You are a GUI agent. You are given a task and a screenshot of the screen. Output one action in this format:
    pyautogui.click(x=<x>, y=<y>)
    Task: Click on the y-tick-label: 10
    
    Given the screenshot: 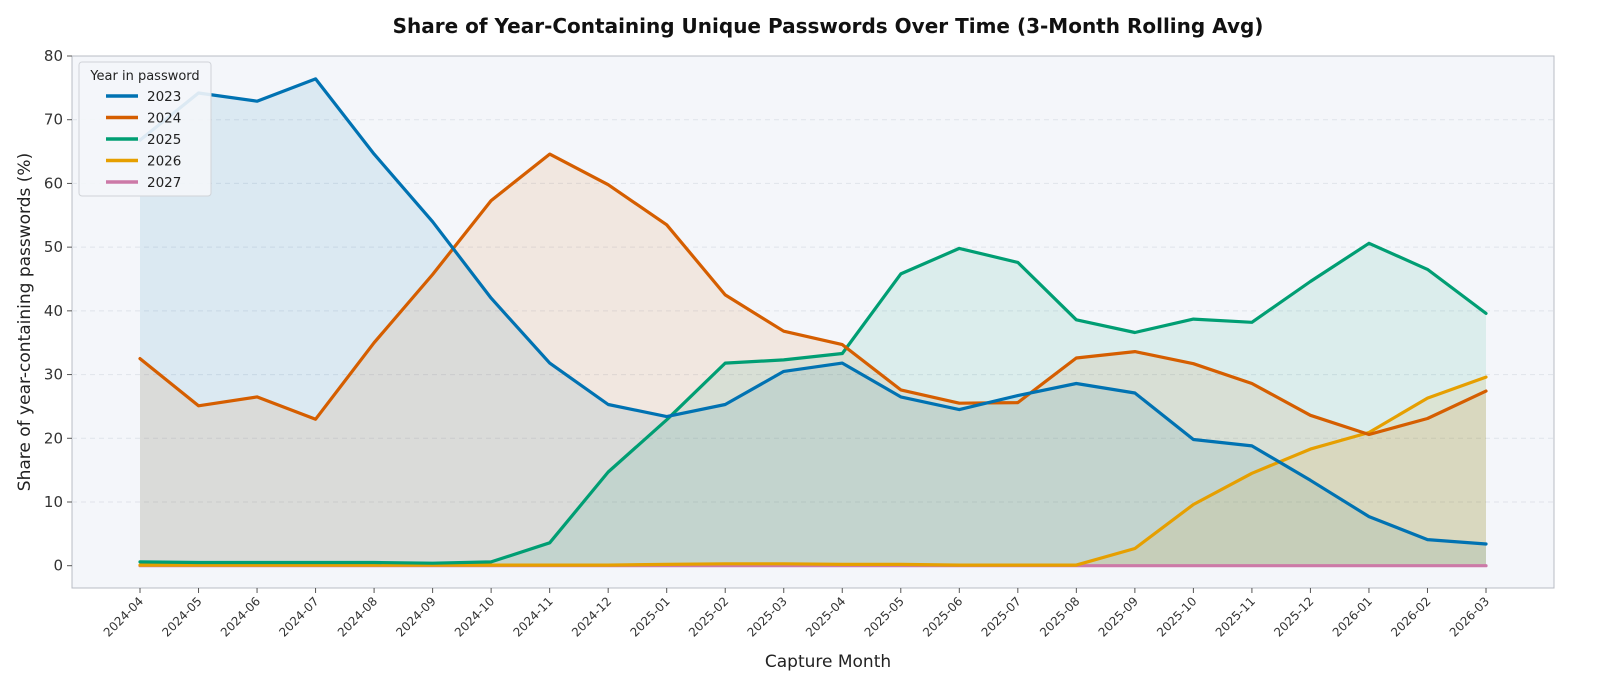 What is the action you would take?
    pyautogui.click(x=53, y=502)
    